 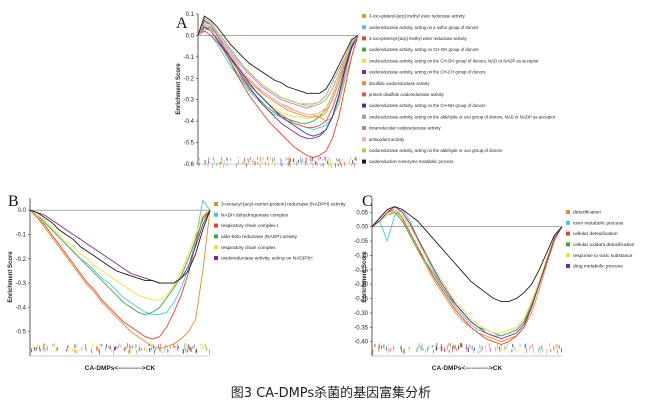 What do you see at coordinates (361, 285) in the screenshot?
I see `y-tick-label: -0.20` at bounding box center [361, 285].